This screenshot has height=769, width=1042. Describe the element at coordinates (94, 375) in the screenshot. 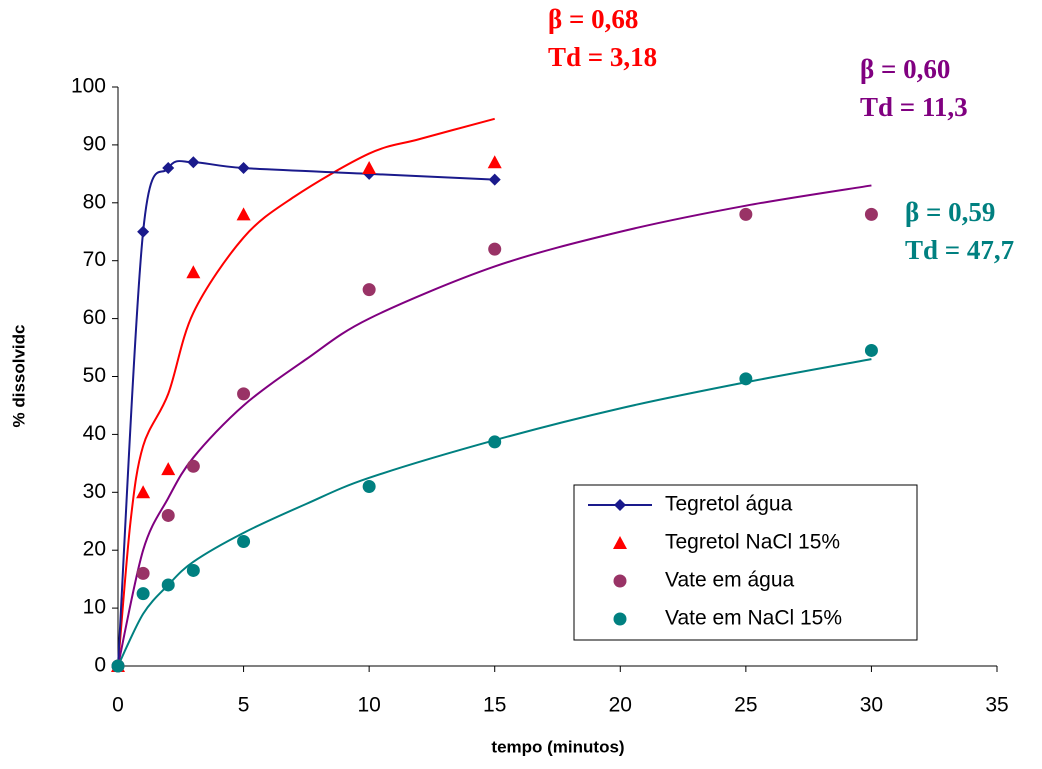

I see `y-tick-label: 50` at that location.